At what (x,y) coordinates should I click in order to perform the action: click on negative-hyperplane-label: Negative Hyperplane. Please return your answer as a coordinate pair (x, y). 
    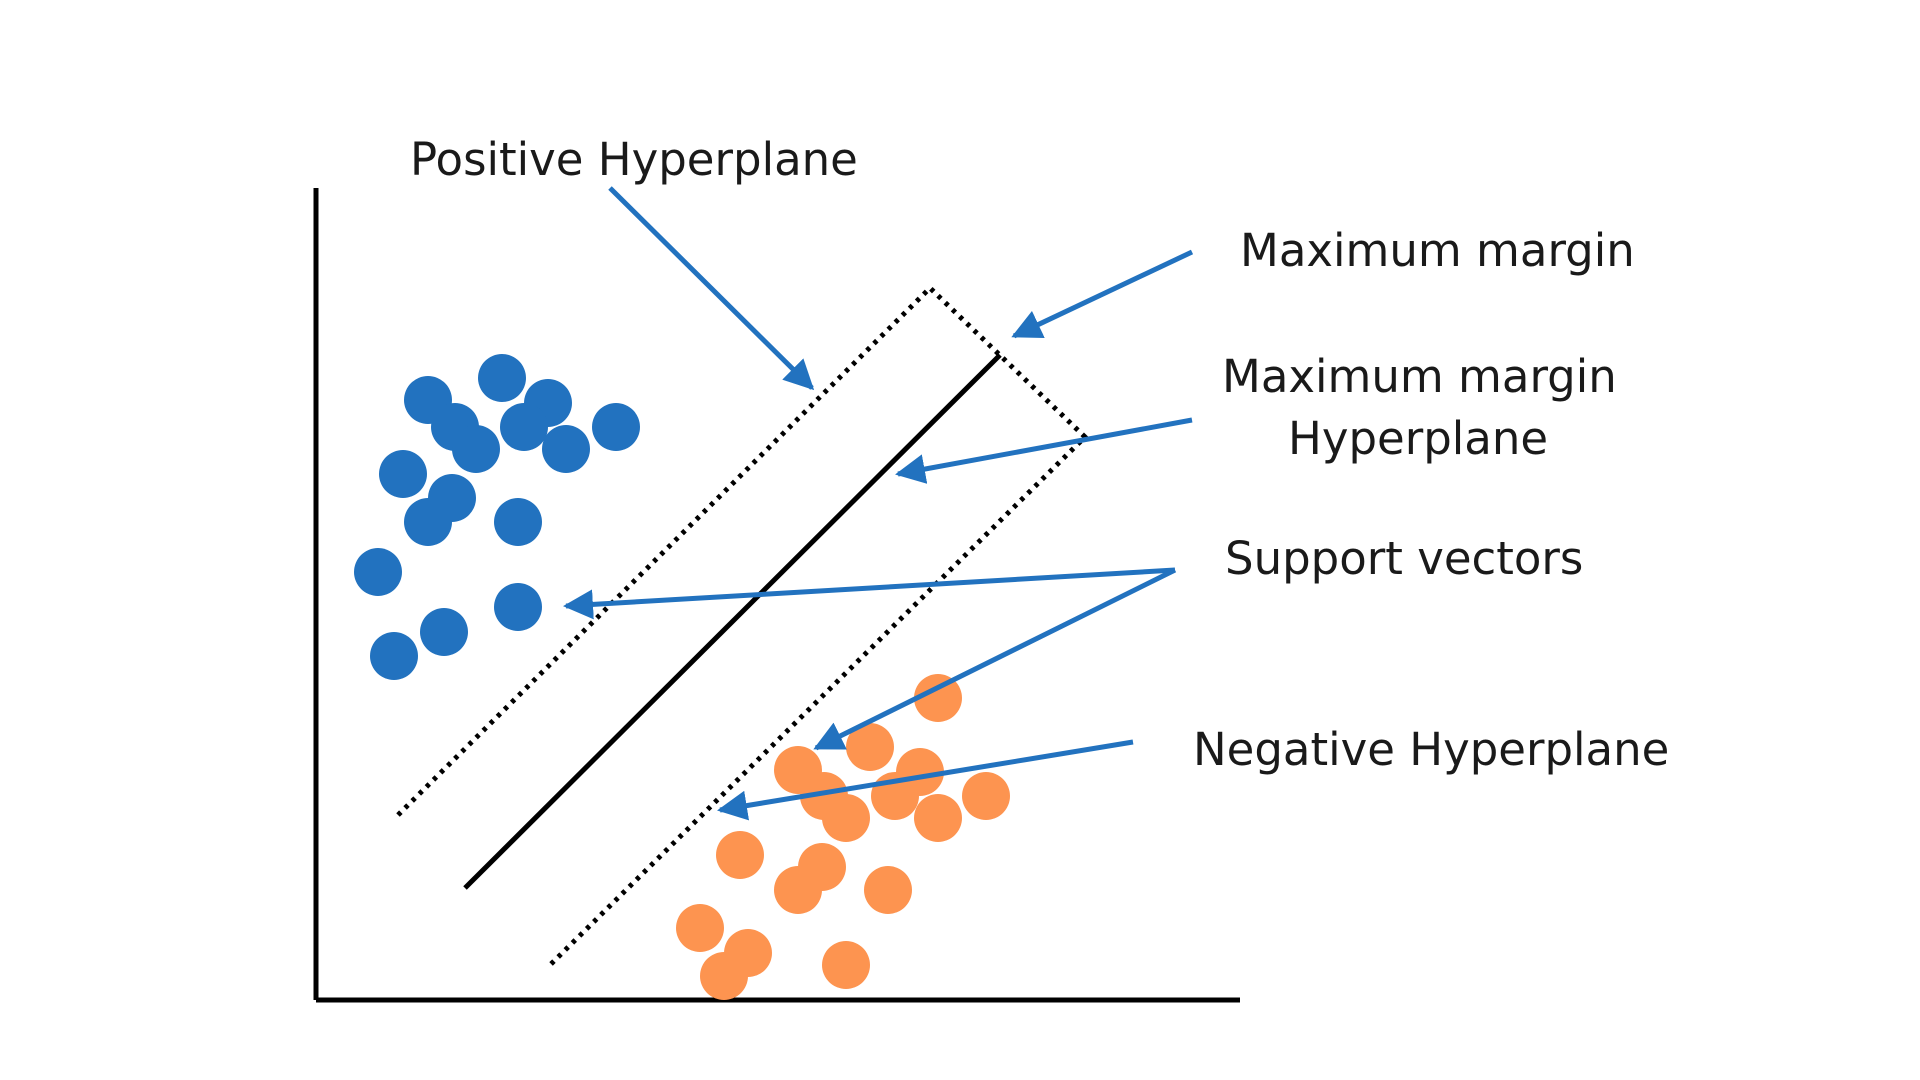
    Looking at the image, I should click on (1431, 749).